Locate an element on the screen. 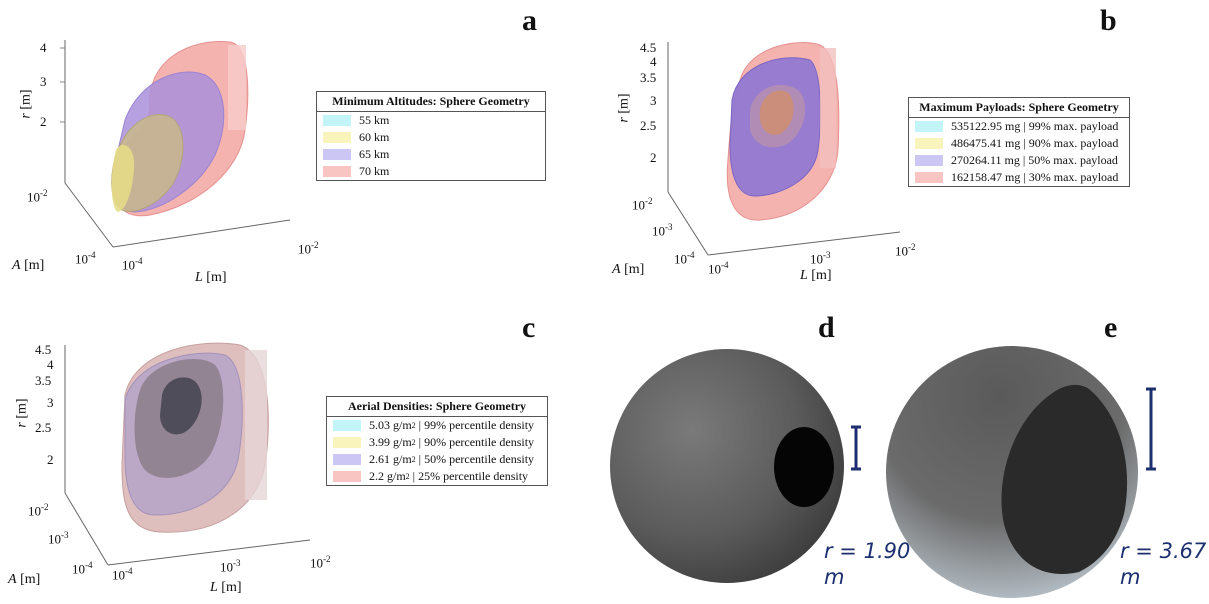  panel-b-L-label: L [m] is located at coordinates (816, 275).